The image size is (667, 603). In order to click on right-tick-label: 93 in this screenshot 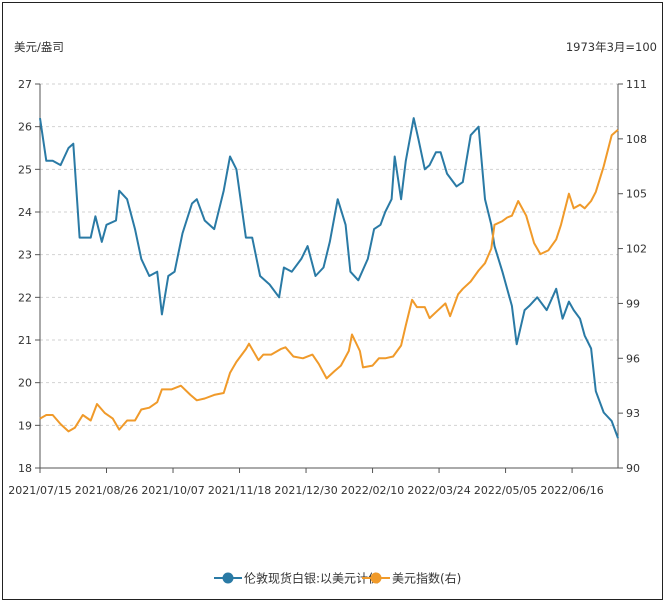, I will do `click(633, 413)`.